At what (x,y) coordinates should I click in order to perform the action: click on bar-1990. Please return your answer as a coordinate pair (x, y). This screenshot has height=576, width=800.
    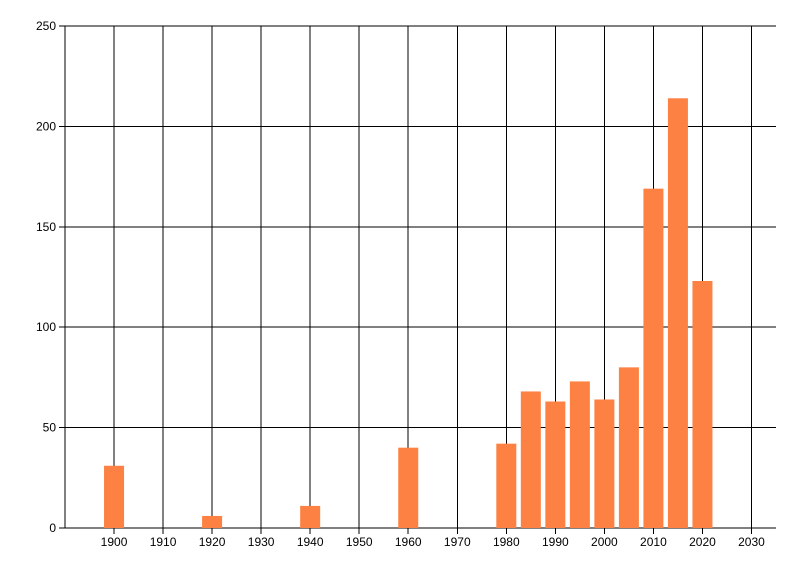
    Looking at the image, I should click on (555, 464).